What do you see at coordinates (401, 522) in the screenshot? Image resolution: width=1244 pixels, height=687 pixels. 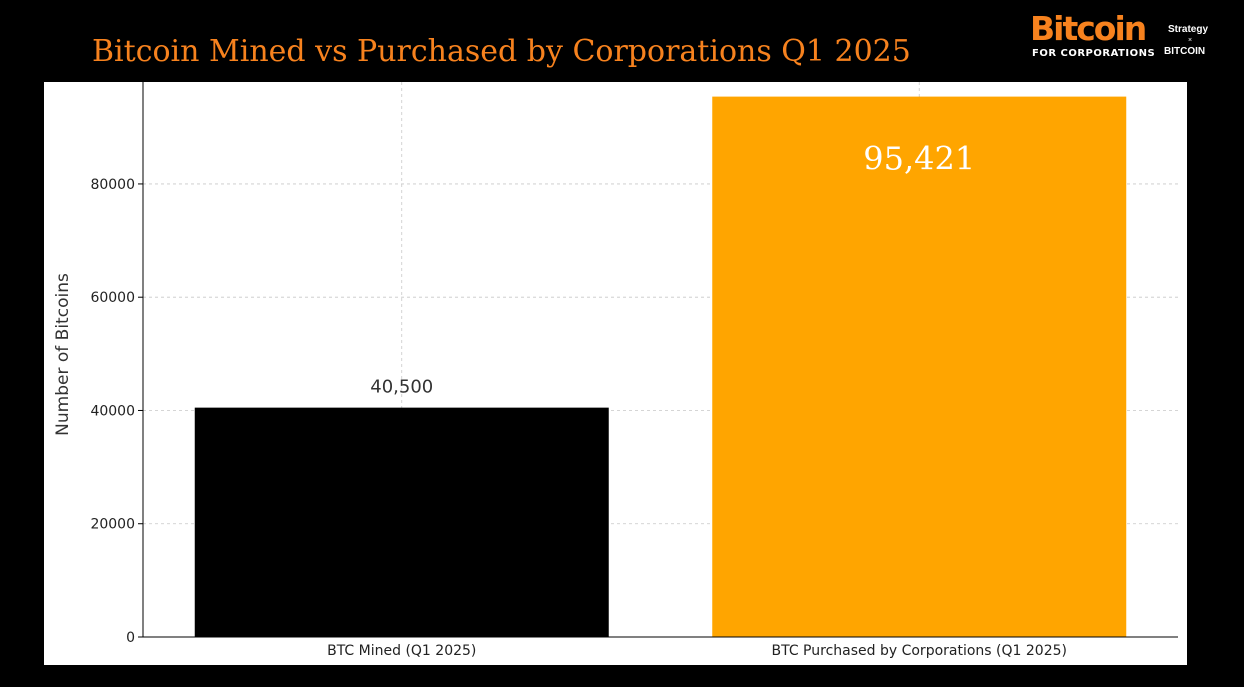 I see `bar` at bounding box center [401, 522].